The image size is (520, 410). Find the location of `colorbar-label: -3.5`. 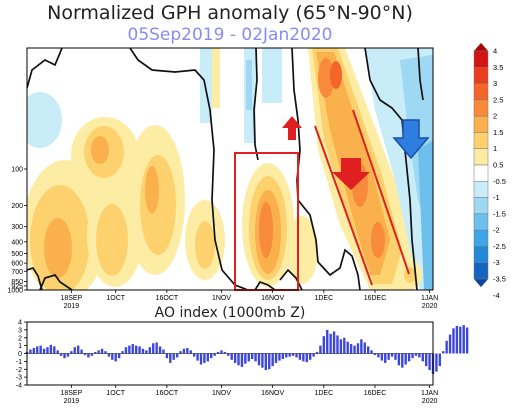

colorbar-label: -3.5 is located at coordinates (499, 279).